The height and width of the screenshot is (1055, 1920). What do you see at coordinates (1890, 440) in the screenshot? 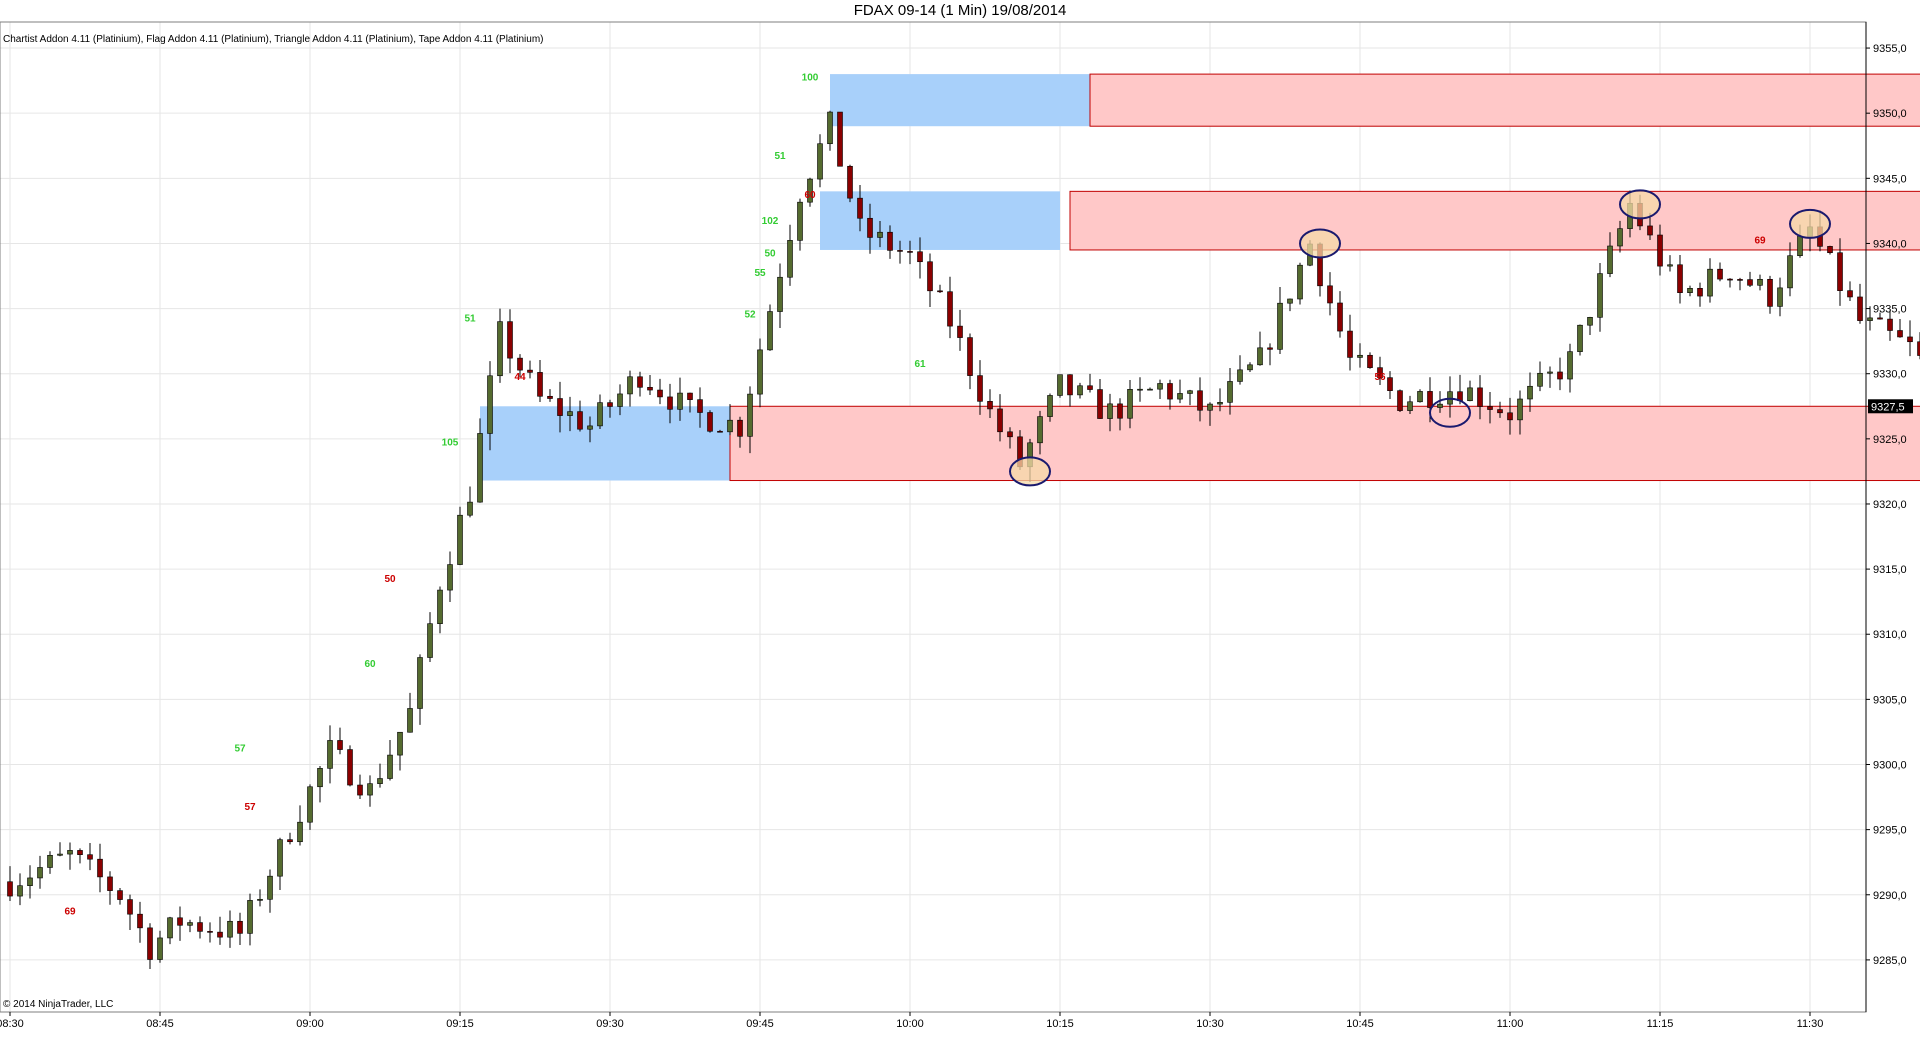
I see `y-tick-label: 9325,0` at bounding box center [1890, 440].